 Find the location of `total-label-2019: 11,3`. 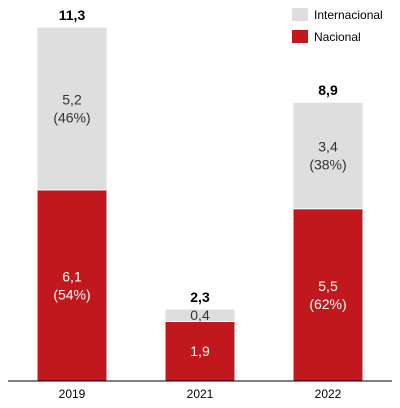

total-label-2019: 11,3 is located at coordinates (72, 15).